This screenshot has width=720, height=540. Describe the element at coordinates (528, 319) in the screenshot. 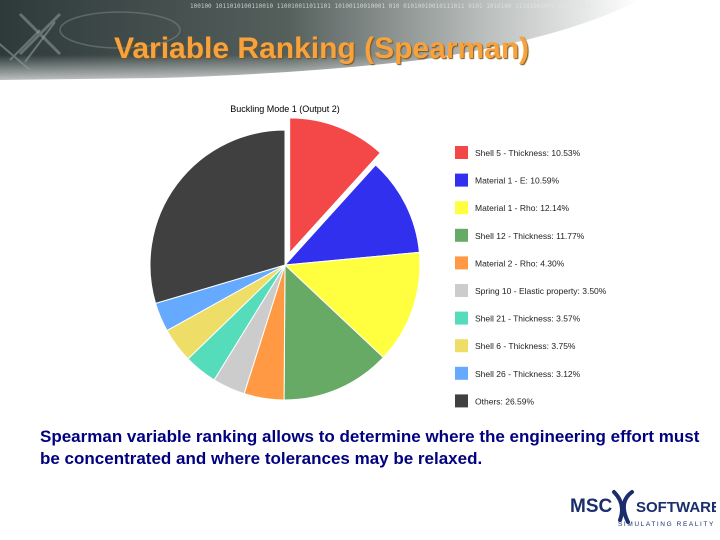

I see `legend-label: Shell 21 - Thickness: 3.57%` at that location.